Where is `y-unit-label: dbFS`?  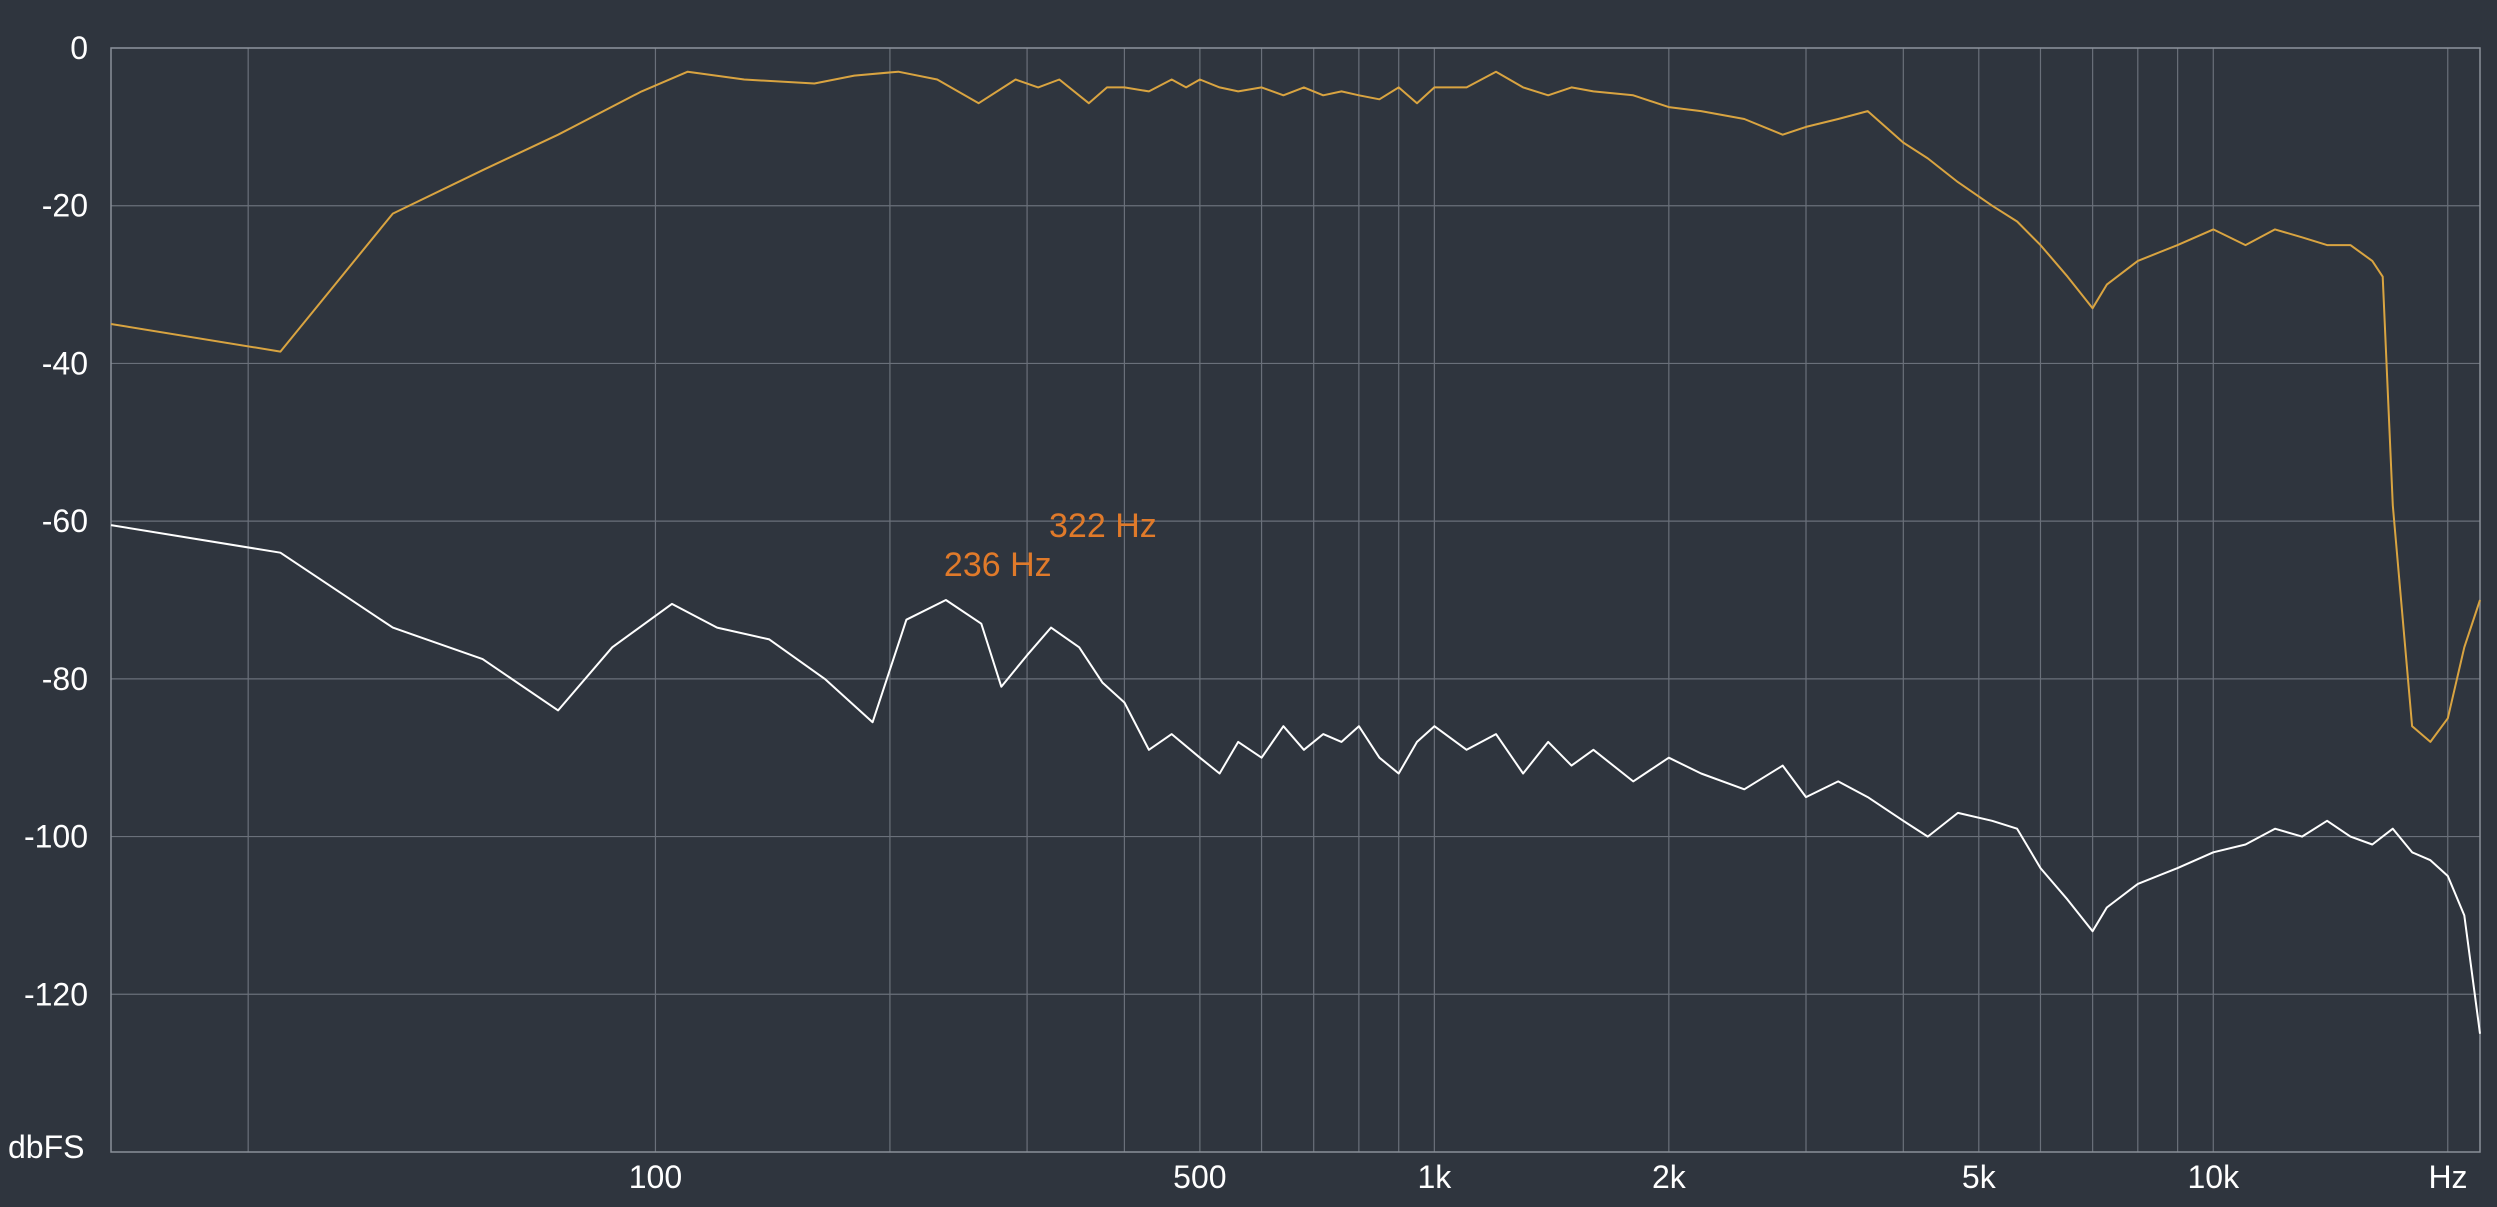
y-unit-label: dbFS is located at coordinates (46, 1147).